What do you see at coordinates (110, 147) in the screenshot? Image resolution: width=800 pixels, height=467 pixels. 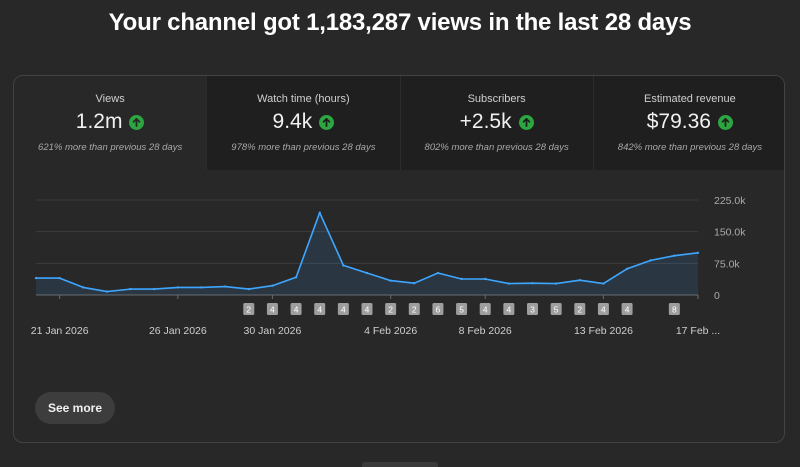 I see `metric-compare: 621% more than previous 28 days` at bounding box center [110, 147].